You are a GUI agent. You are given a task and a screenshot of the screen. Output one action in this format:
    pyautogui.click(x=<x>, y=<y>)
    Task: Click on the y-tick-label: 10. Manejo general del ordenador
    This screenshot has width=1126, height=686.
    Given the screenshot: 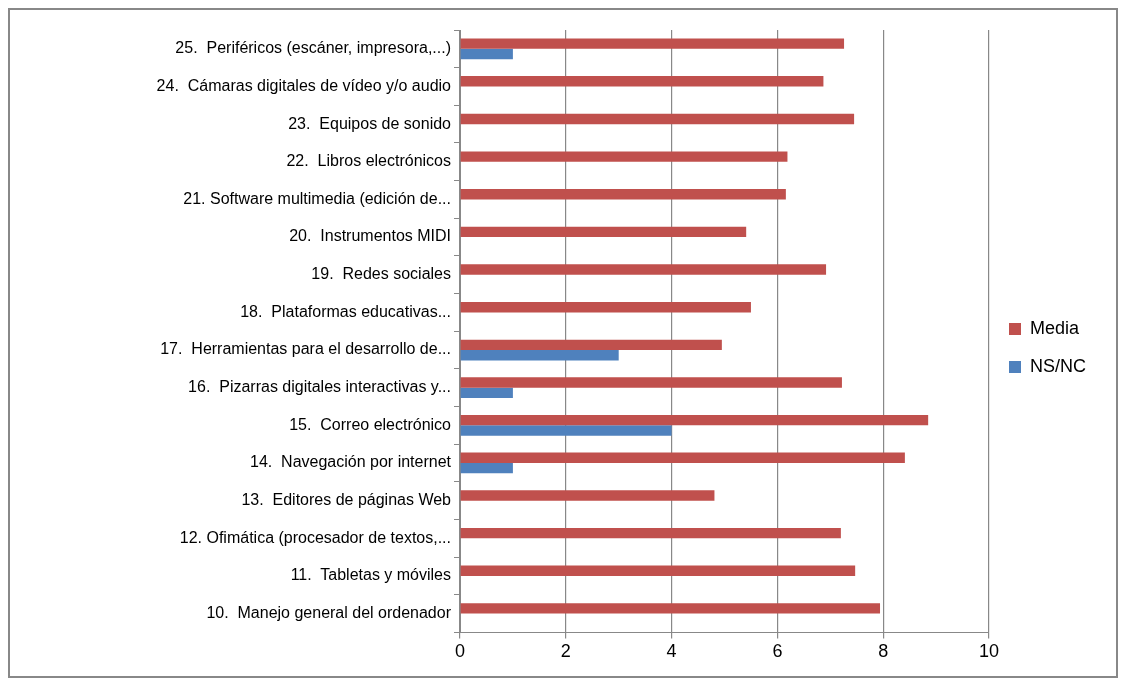 What is the action you would take?
    pyautogui.click(x=329, y=612)
    